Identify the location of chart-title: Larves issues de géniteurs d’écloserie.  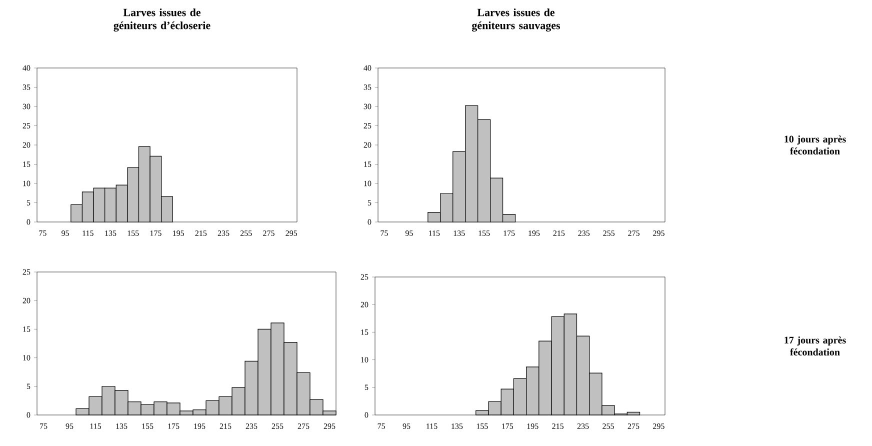
(162, 20).